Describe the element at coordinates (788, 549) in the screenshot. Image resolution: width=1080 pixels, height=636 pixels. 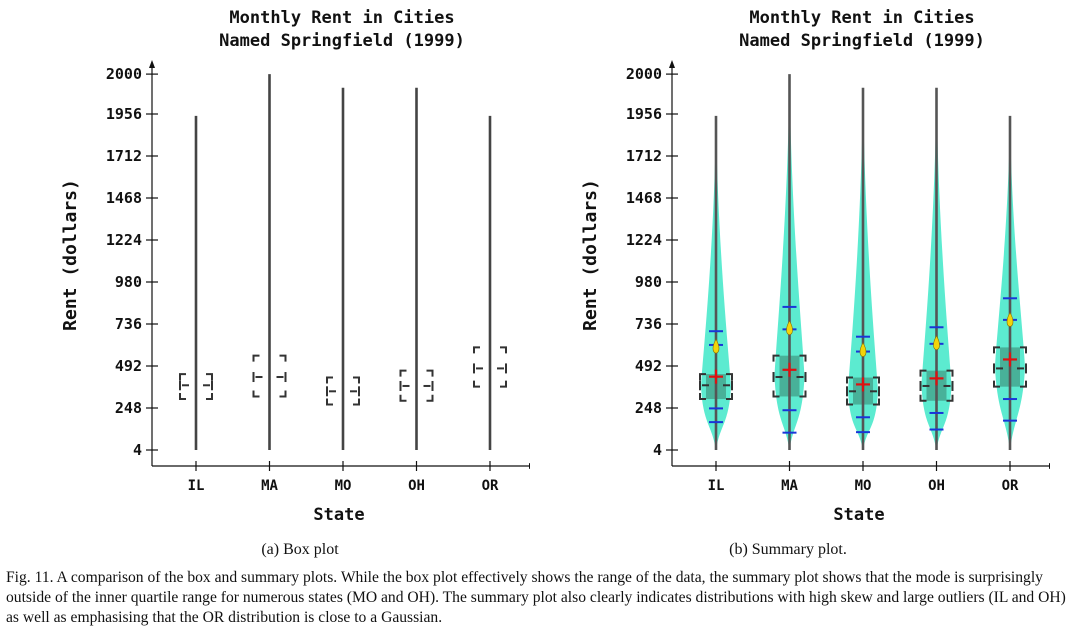
I see `subcaption-summary-plot: (b) Summary plot.` at that location.